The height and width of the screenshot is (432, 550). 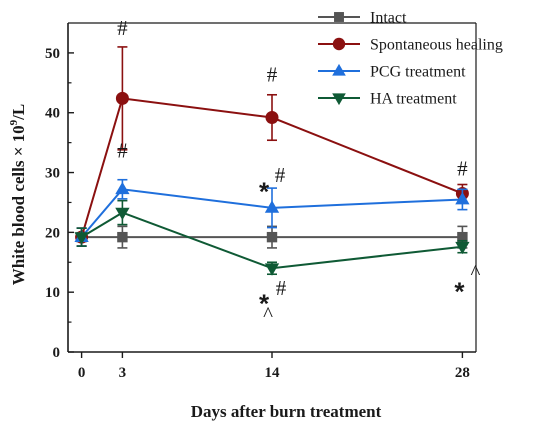 What do you see at coordinates (286, 411) in the screenshot?
I see `x-axis-title: Days after burn treatment` at bounding box center [286, 411].